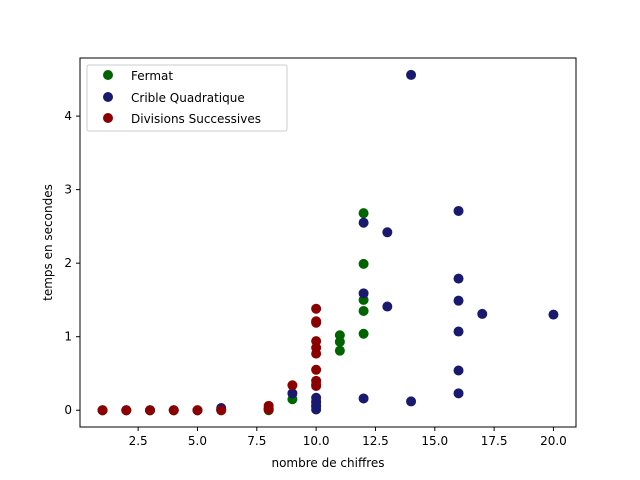 This screenshot has width=640, height=480. Describe the element at coordinates (316, 441) in the screenshot. I see `x-tick-label: 10.0` at that location.